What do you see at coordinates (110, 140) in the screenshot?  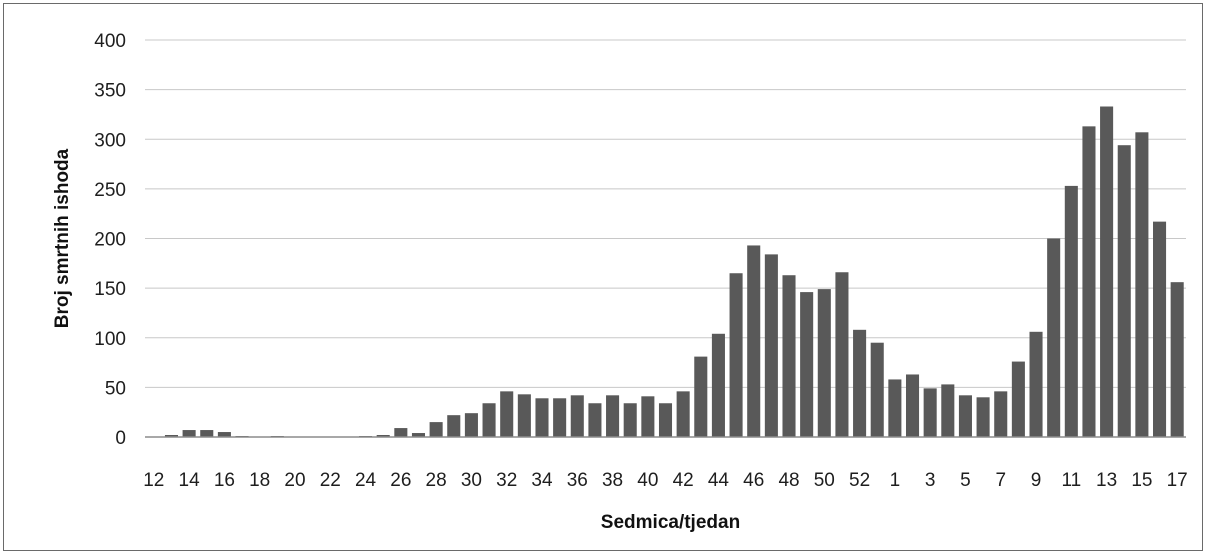 I see `y-tick-label: 300` at bounding box center [110, 140].